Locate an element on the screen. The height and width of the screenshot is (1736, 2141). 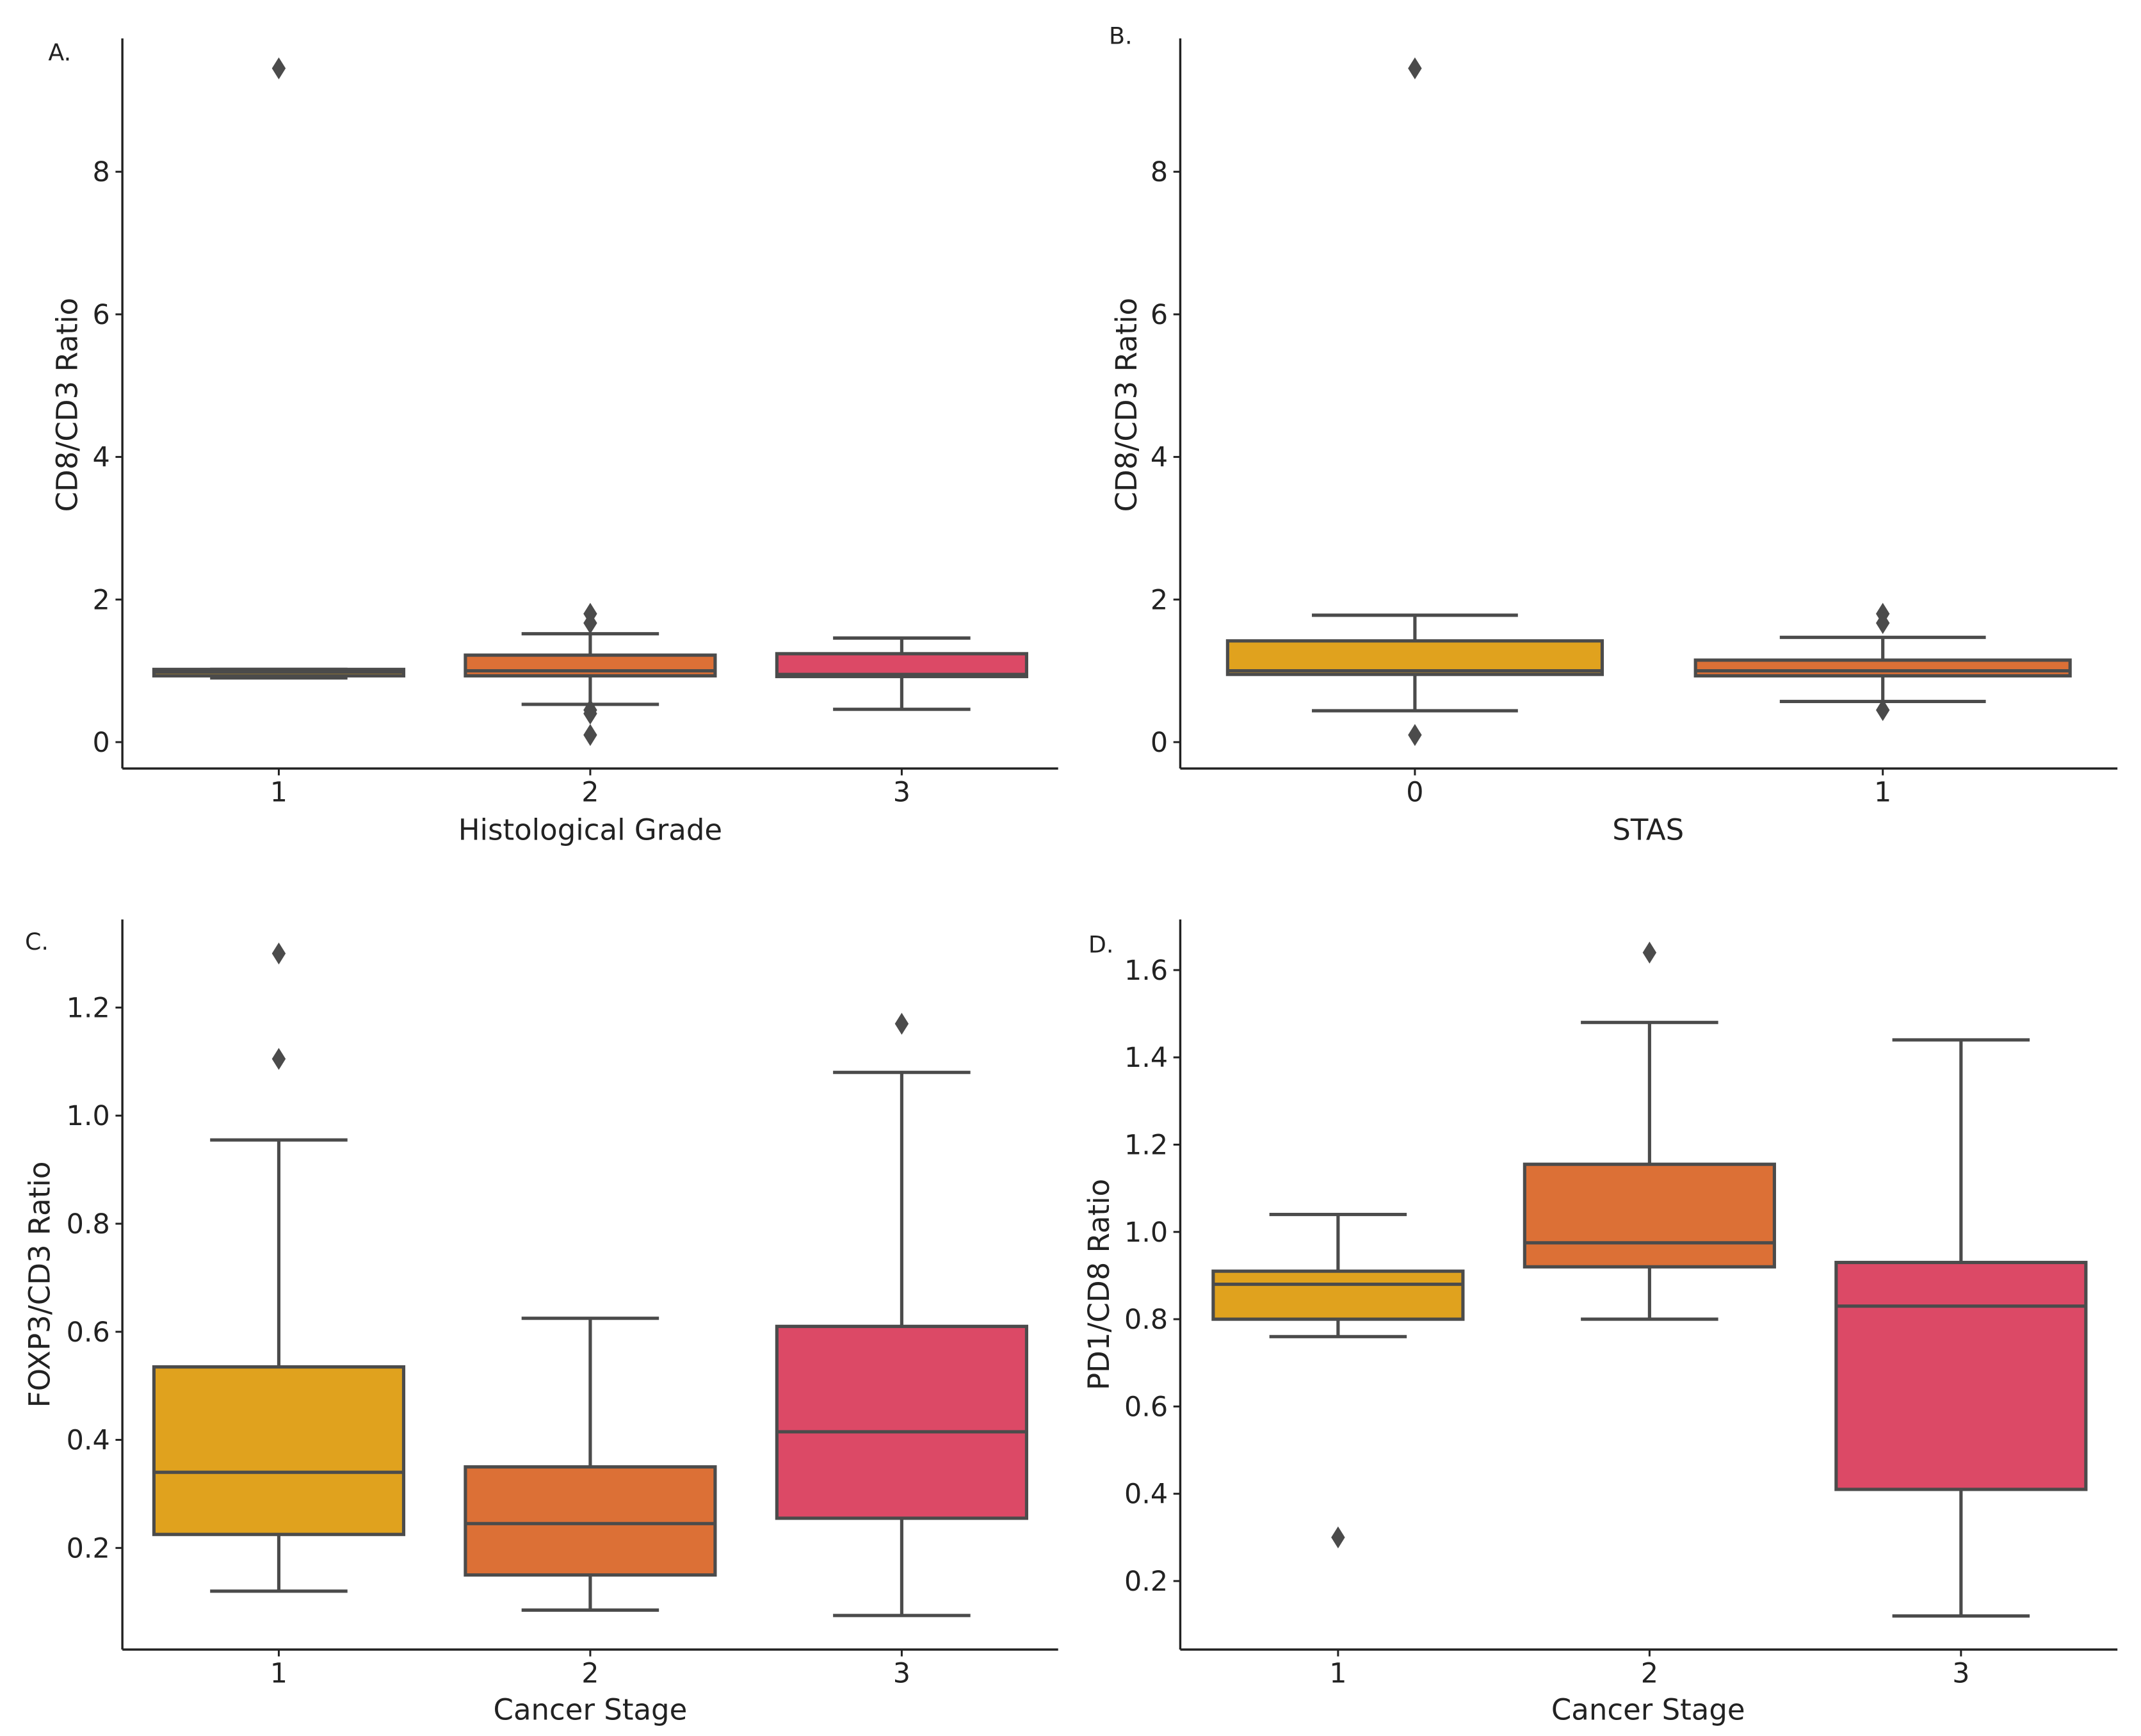
x-tick-label: 0 is located at coordinates (1414, 793).